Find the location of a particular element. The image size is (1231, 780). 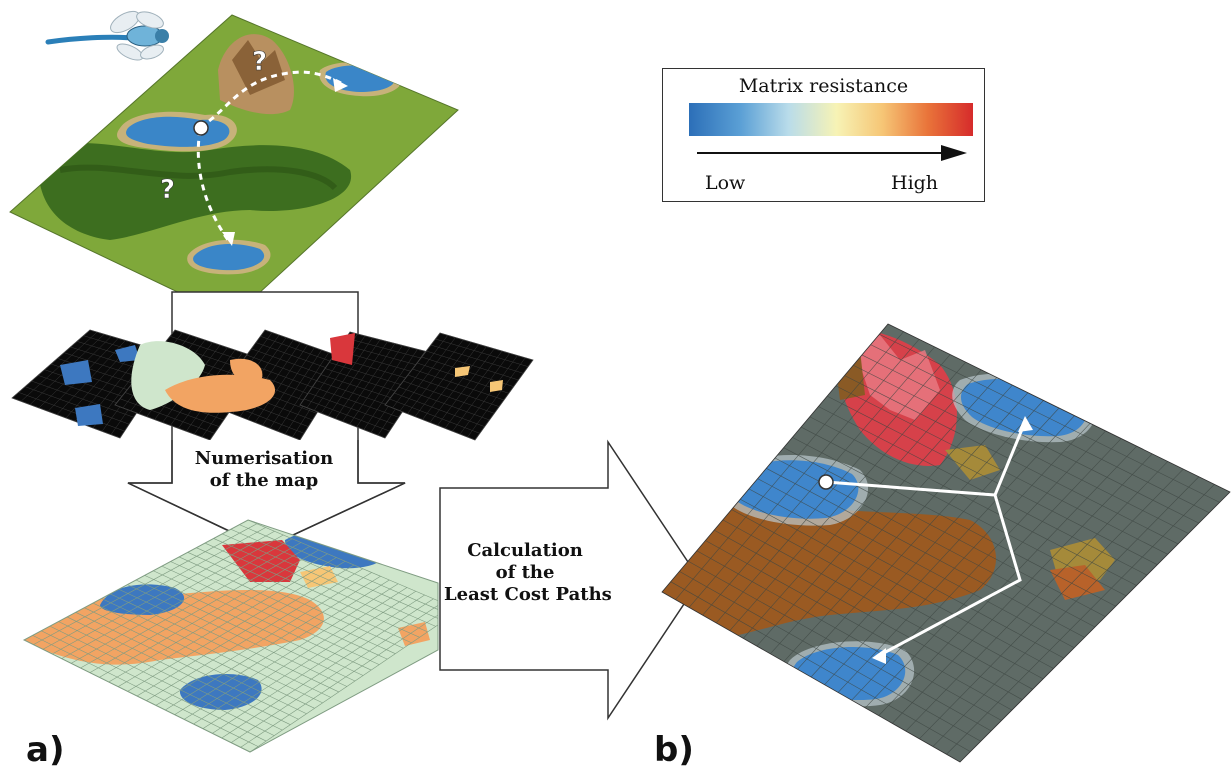

matrix-resistance-legend: Matrix resistance Low High is located at coordinates (823, 135).